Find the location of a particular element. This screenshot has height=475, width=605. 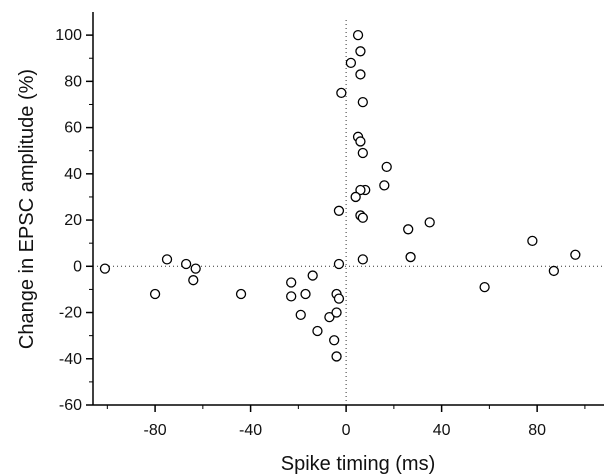

y-axis-title: Change in EPSC amplitude (%) is located at coordinates (27, 209).